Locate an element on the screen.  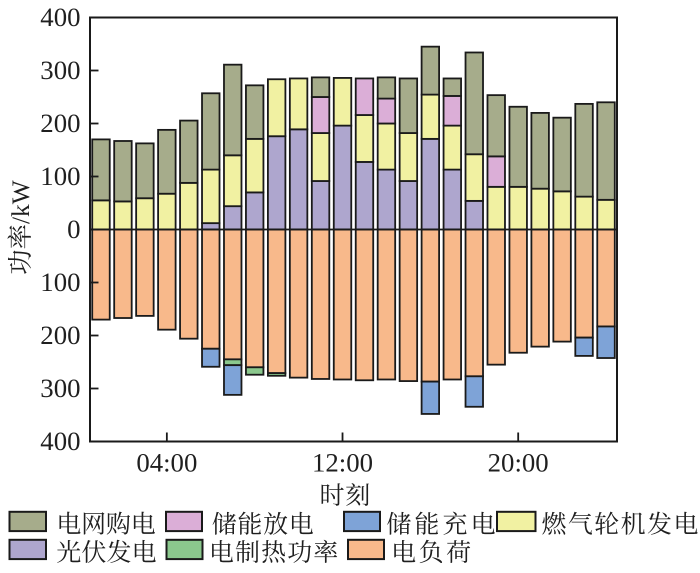
svg-text: /kW is located at coordinates (21, 202).